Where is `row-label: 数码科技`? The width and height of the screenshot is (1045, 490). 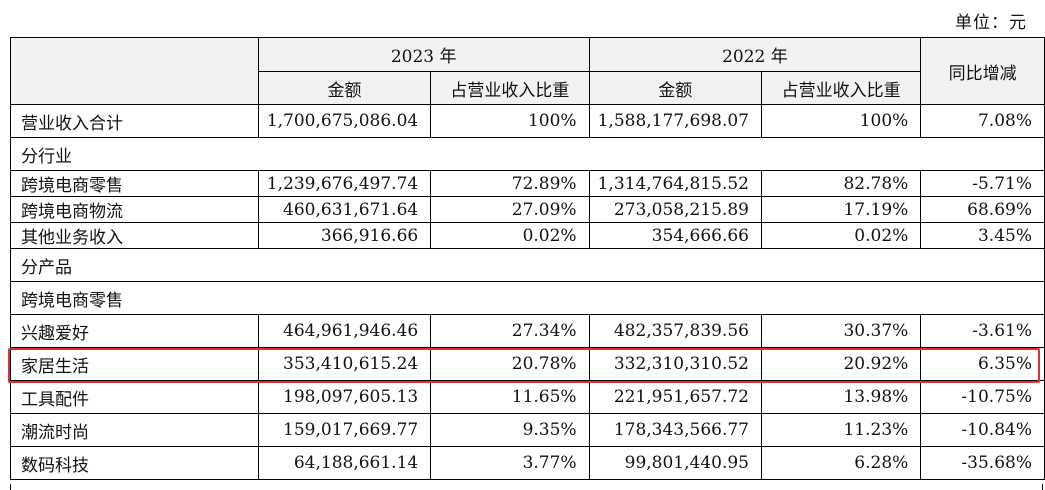
row-label: 数码科技 is located at coordinates (134, 463).